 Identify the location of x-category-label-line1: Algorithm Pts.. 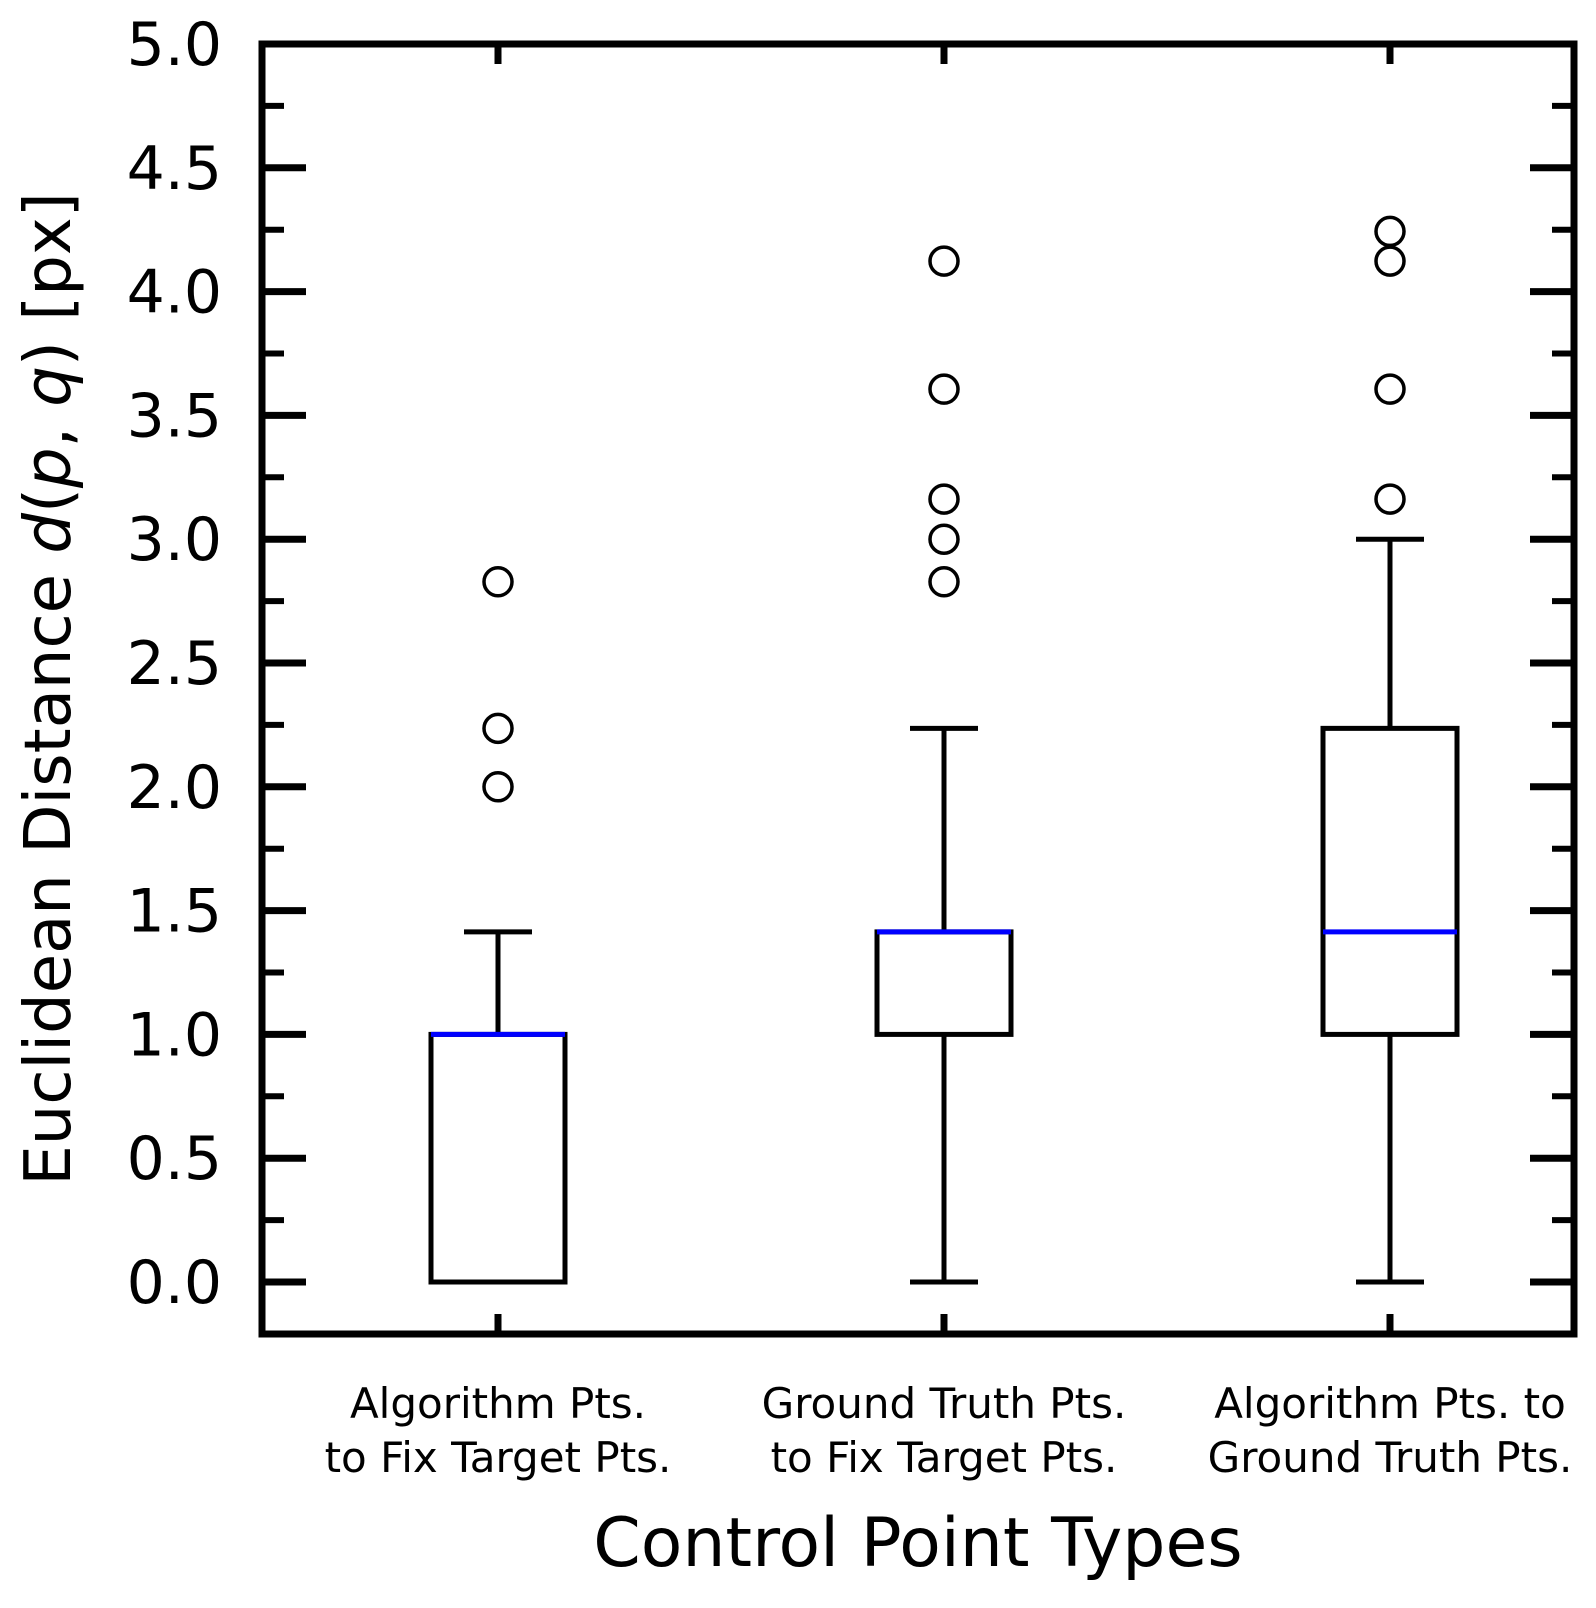
(498, 1403).